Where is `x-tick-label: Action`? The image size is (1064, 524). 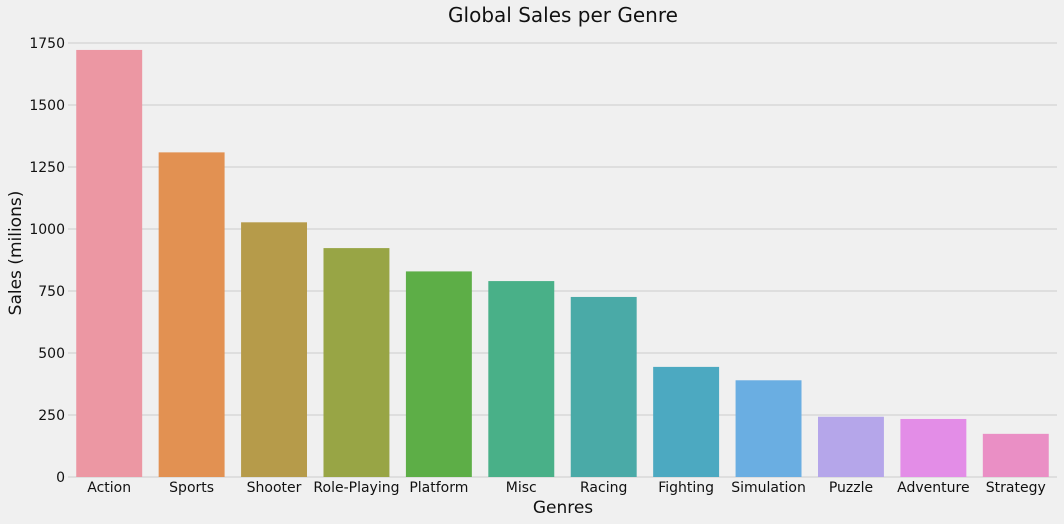 x-tick-label: Action is located at coordinates (109, 488).